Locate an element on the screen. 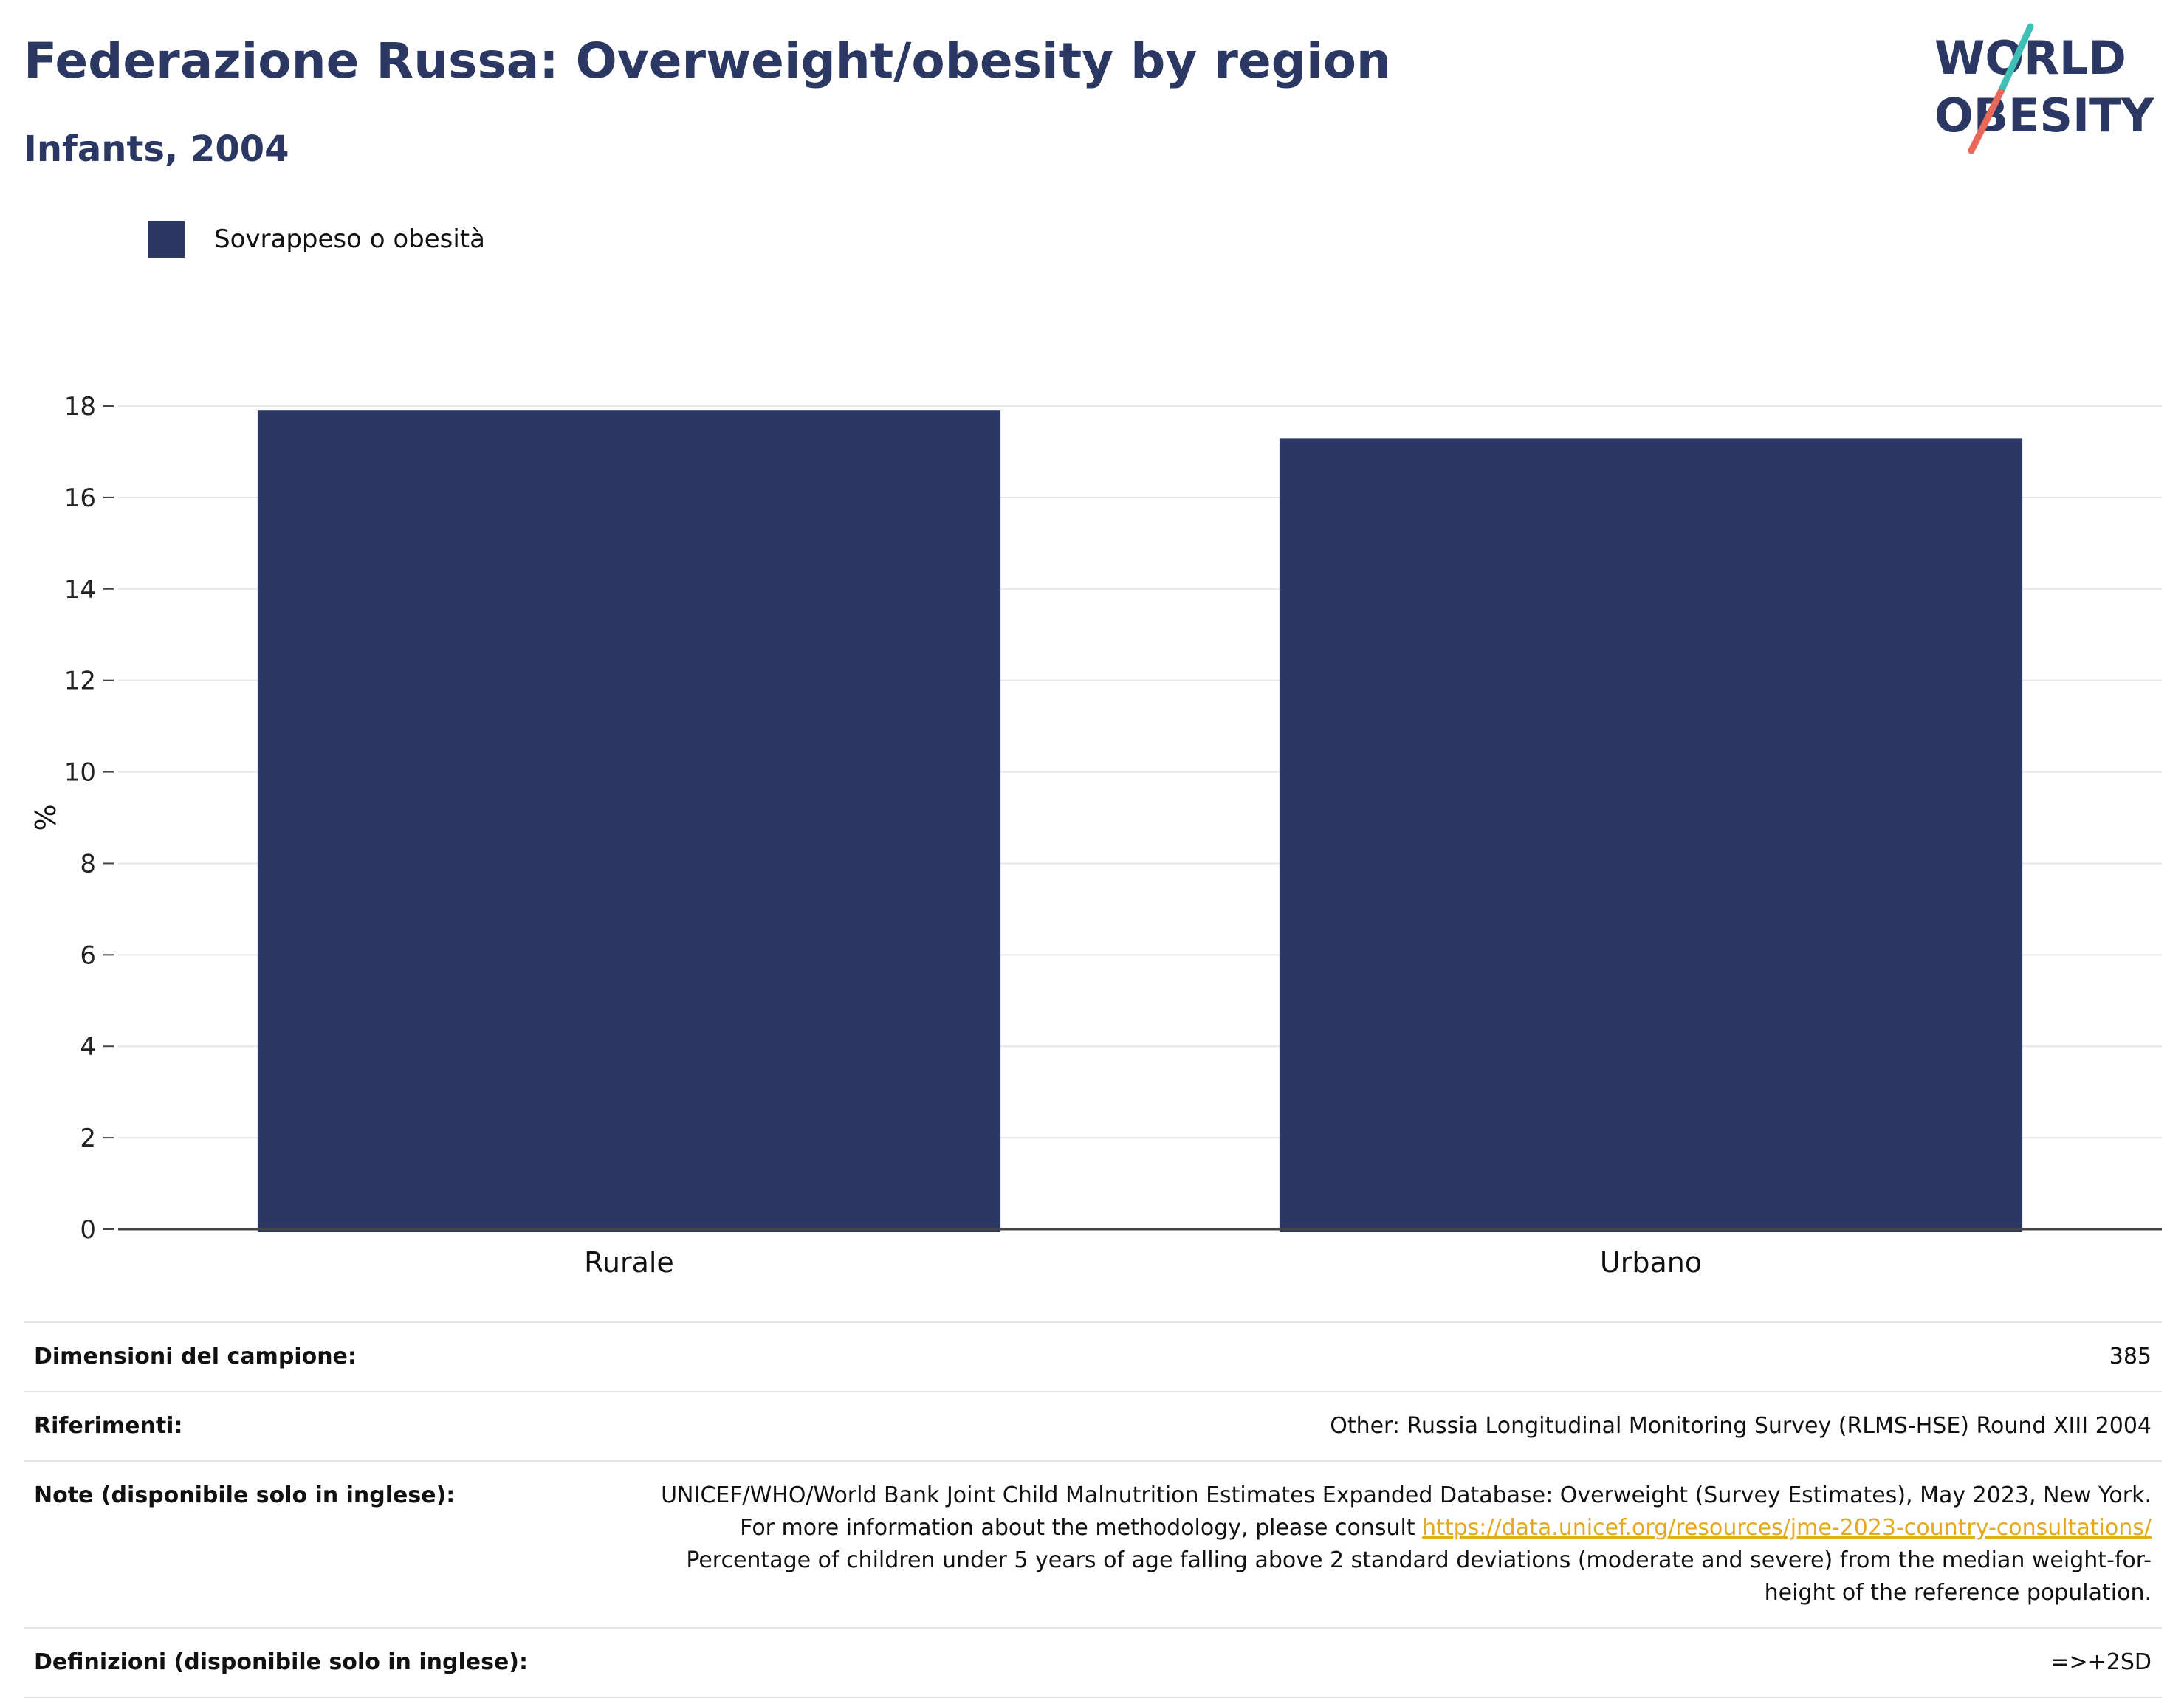 The width and height of the screenshot is (2184, 1698). y-tick-label: 0 is located at coordinates (88, 1230).